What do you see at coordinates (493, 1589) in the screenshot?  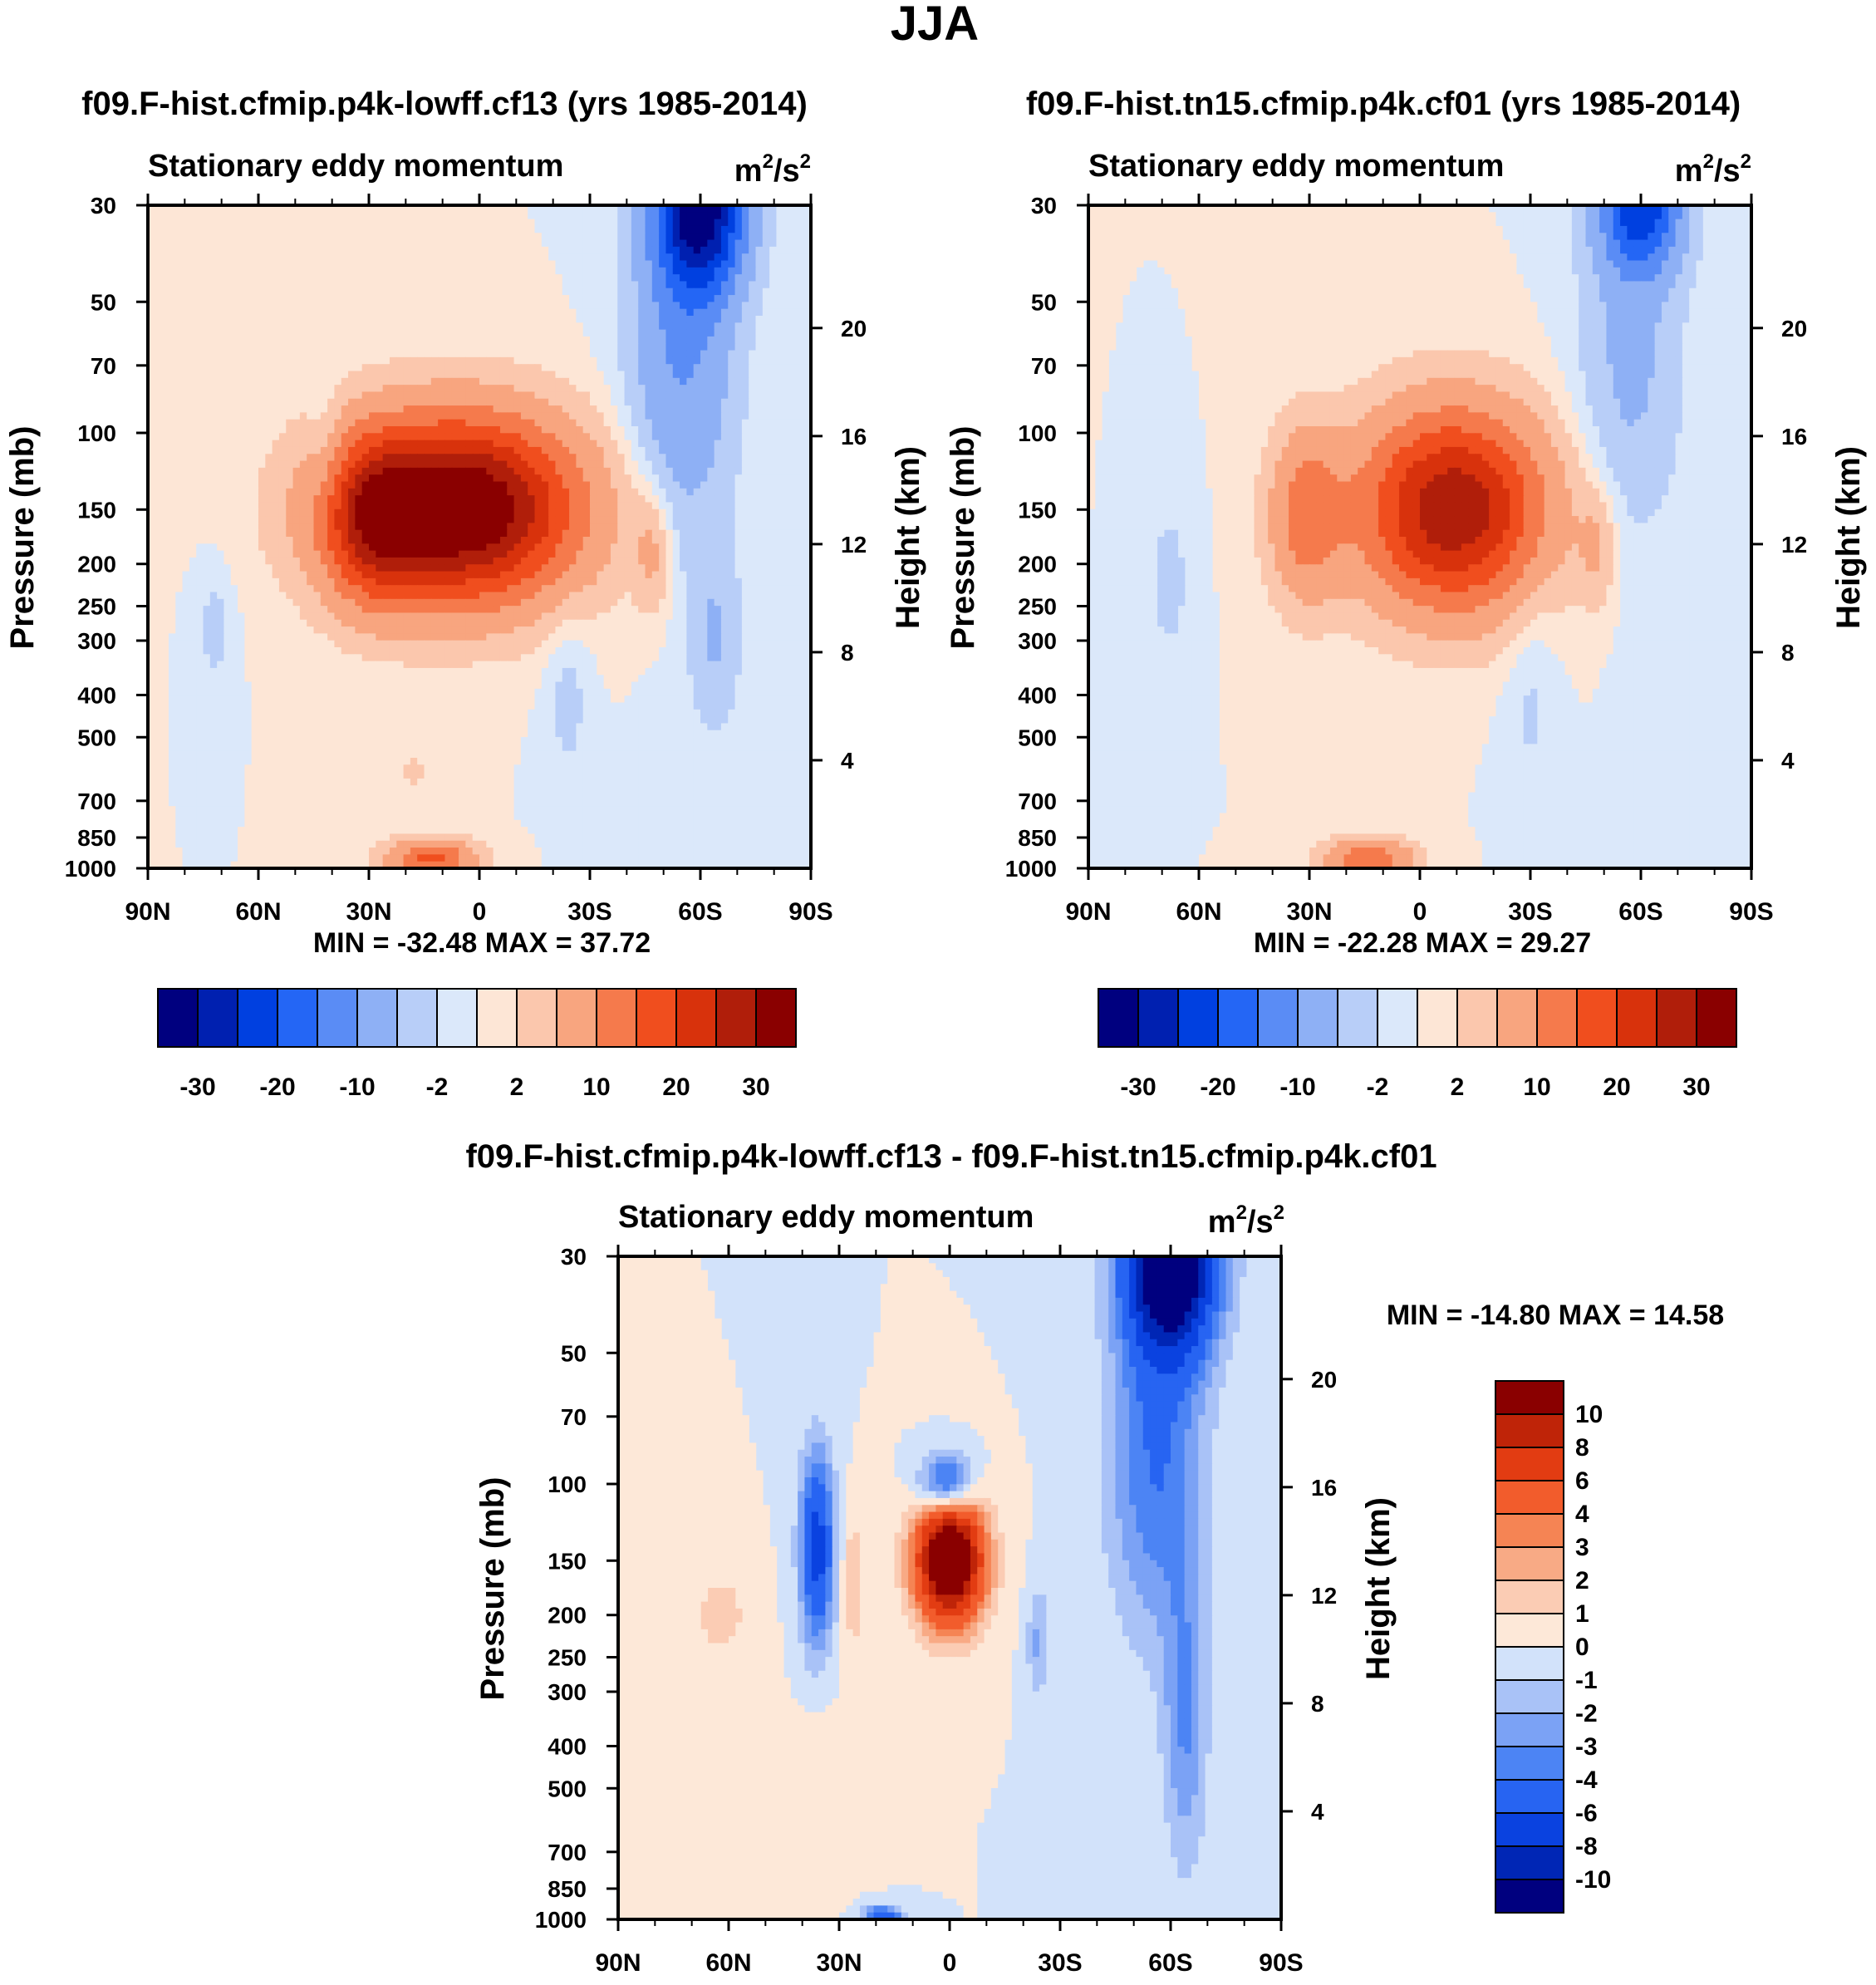 I see `panel-3-ylabel: Pressure (mb)` at bounding box center [493, 1589].